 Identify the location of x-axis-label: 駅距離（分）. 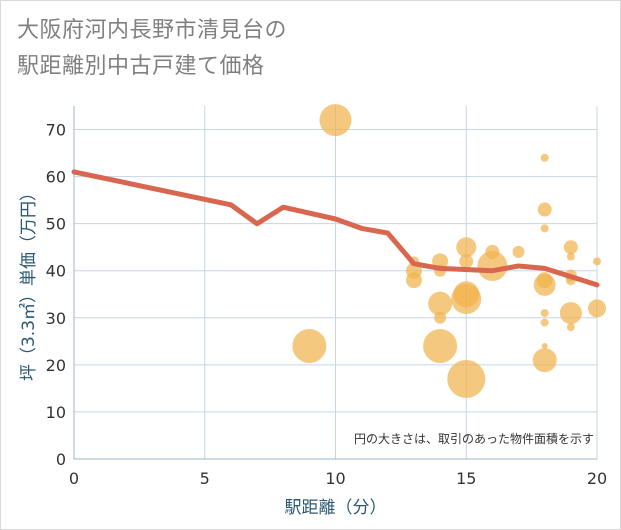
(336, 508).